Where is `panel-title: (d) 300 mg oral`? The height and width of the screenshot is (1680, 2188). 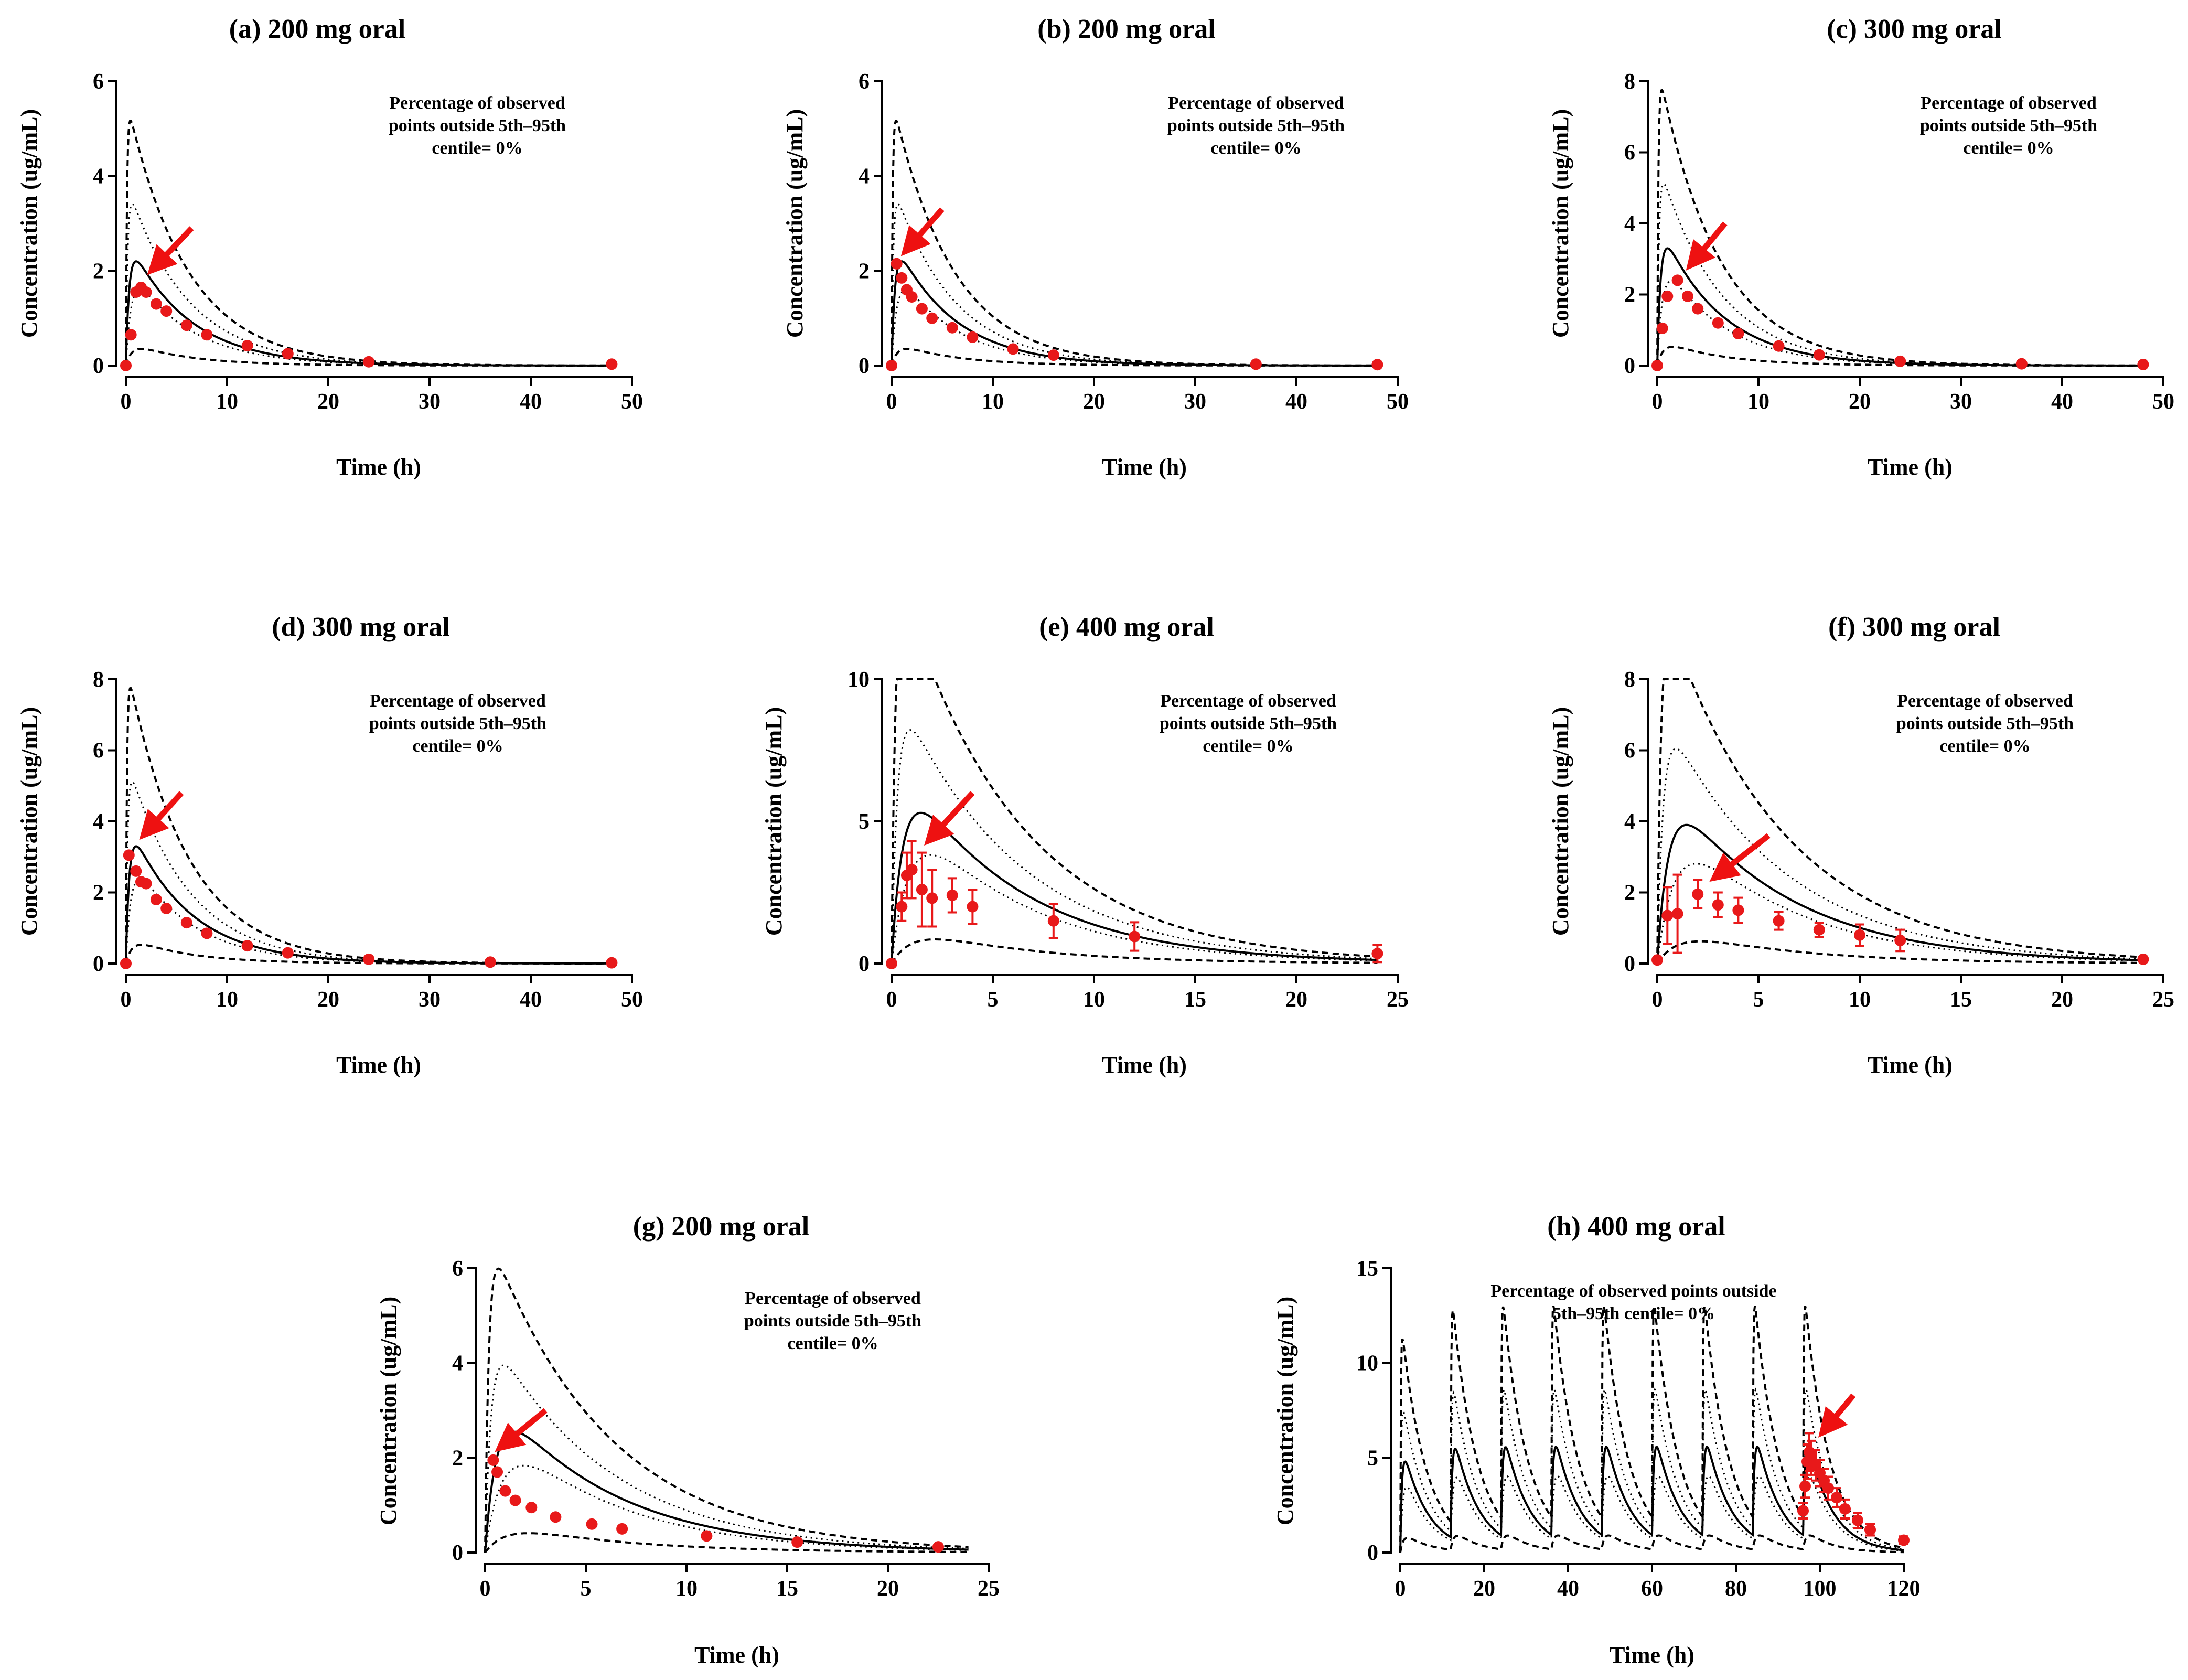
panel-title: (d) 300 mg oral is located at coordinates (360, 627).